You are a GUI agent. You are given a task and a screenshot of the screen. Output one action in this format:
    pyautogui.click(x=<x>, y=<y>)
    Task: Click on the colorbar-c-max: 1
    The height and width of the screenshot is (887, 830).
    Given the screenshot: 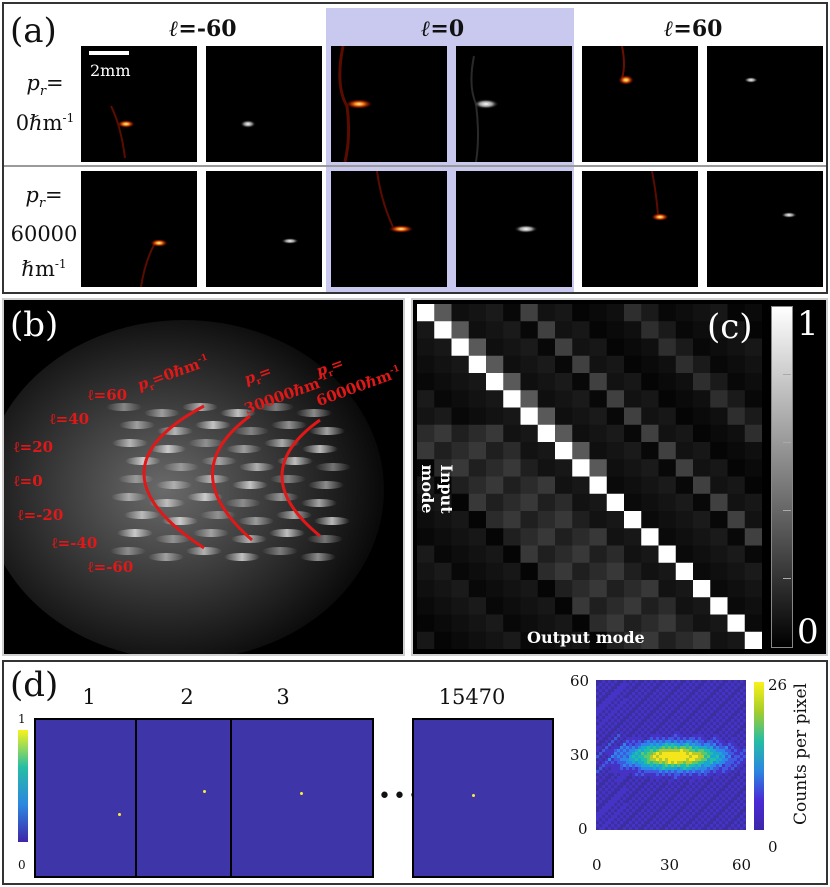 What is the action you would take?
    pyautogui.click(x=808, y=324)
    